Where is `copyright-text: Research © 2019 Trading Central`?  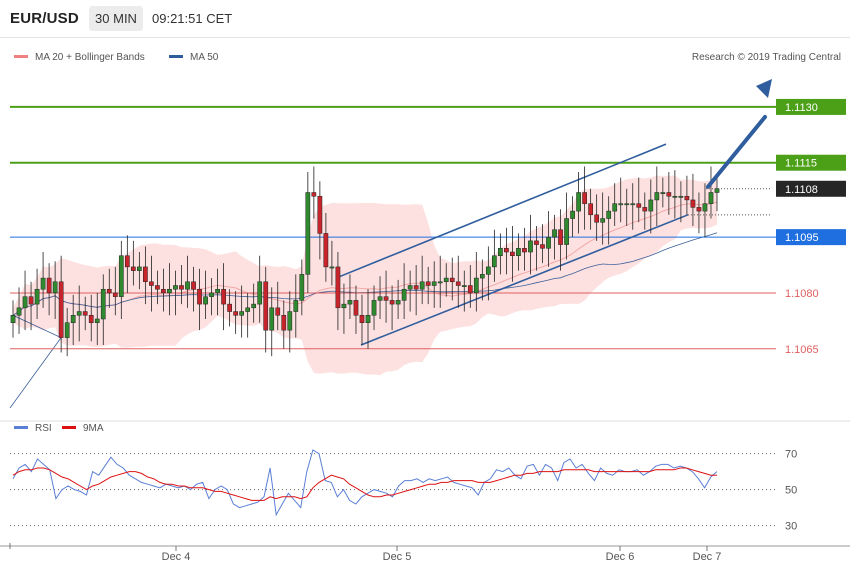
copyright-text: Research © 2019 Trading Central is located at coordinates (766, 57).